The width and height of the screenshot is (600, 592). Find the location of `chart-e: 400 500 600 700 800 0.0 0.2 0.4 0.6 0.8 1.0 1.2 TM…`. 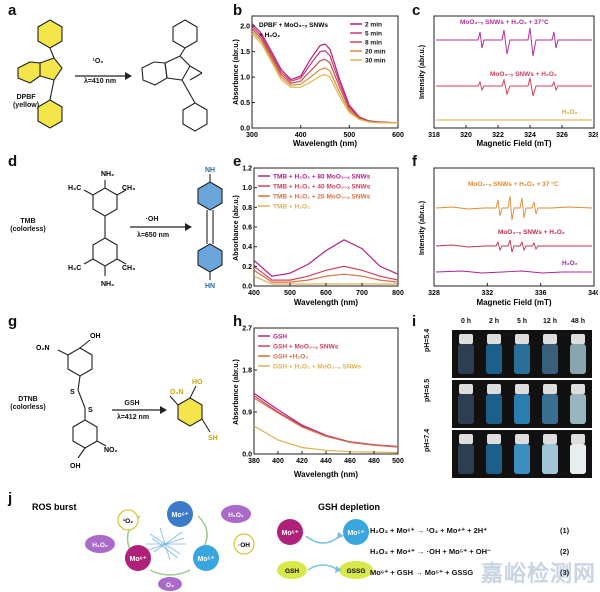

chart-e: 400 500 600 700 800 0.0 0.2 0.4 0.6 0.8 1.0 1.2 TM… is located at coordinates (318, 237).